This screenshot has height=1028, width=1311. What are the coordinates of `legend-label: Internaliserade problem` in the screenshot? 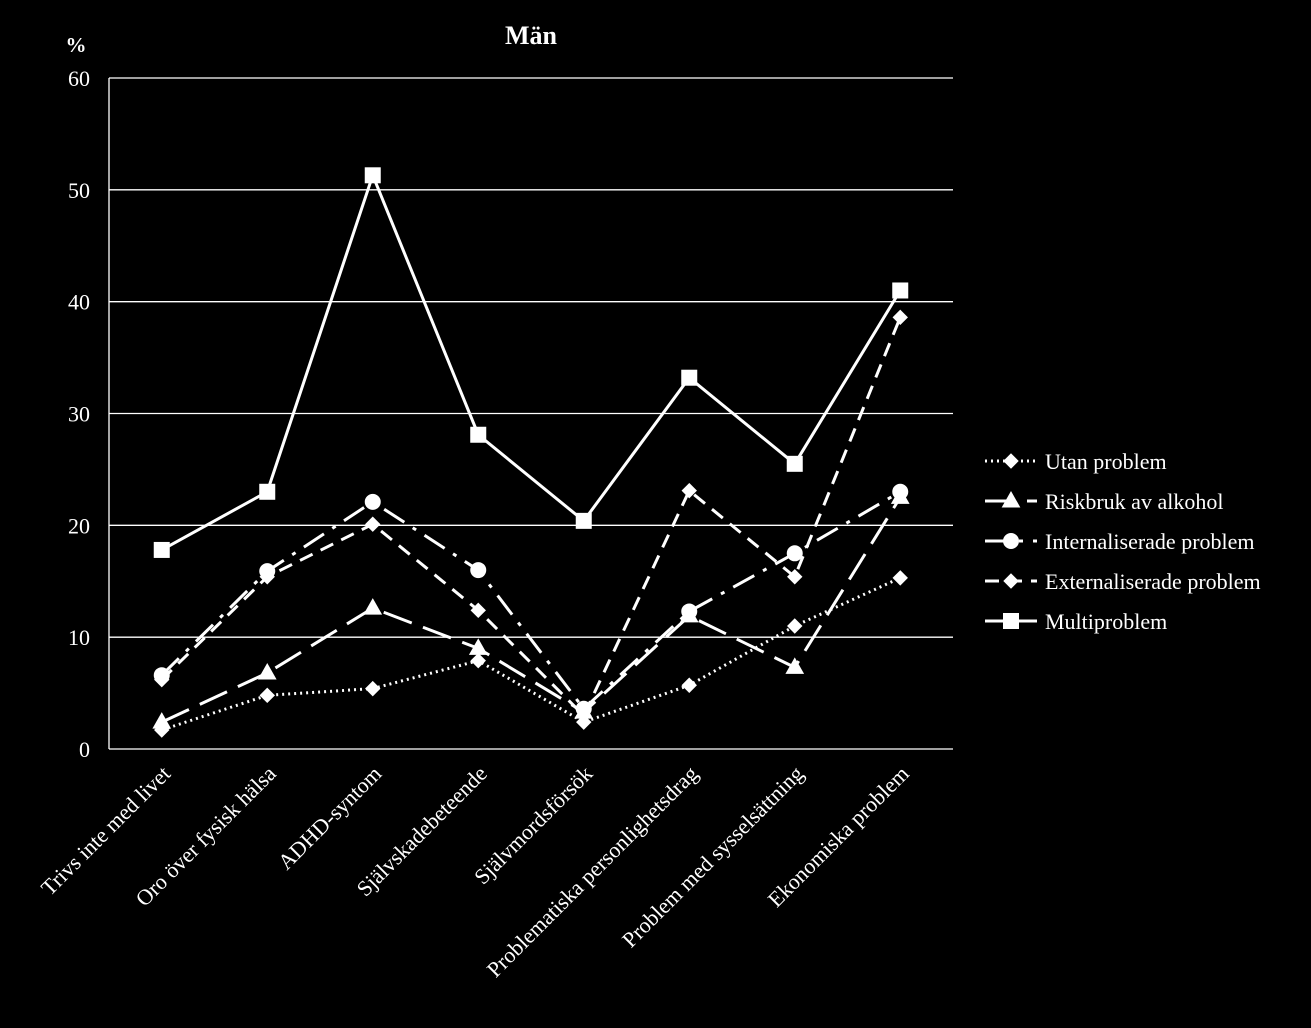 It's located at (1150, 541).